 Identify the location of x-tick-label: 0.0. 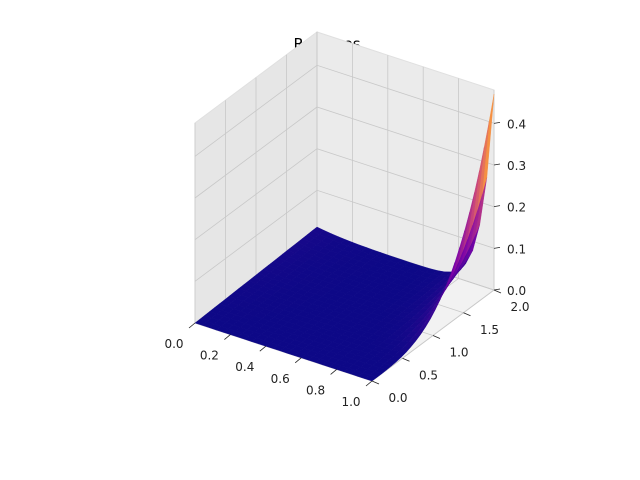
(173, 344).